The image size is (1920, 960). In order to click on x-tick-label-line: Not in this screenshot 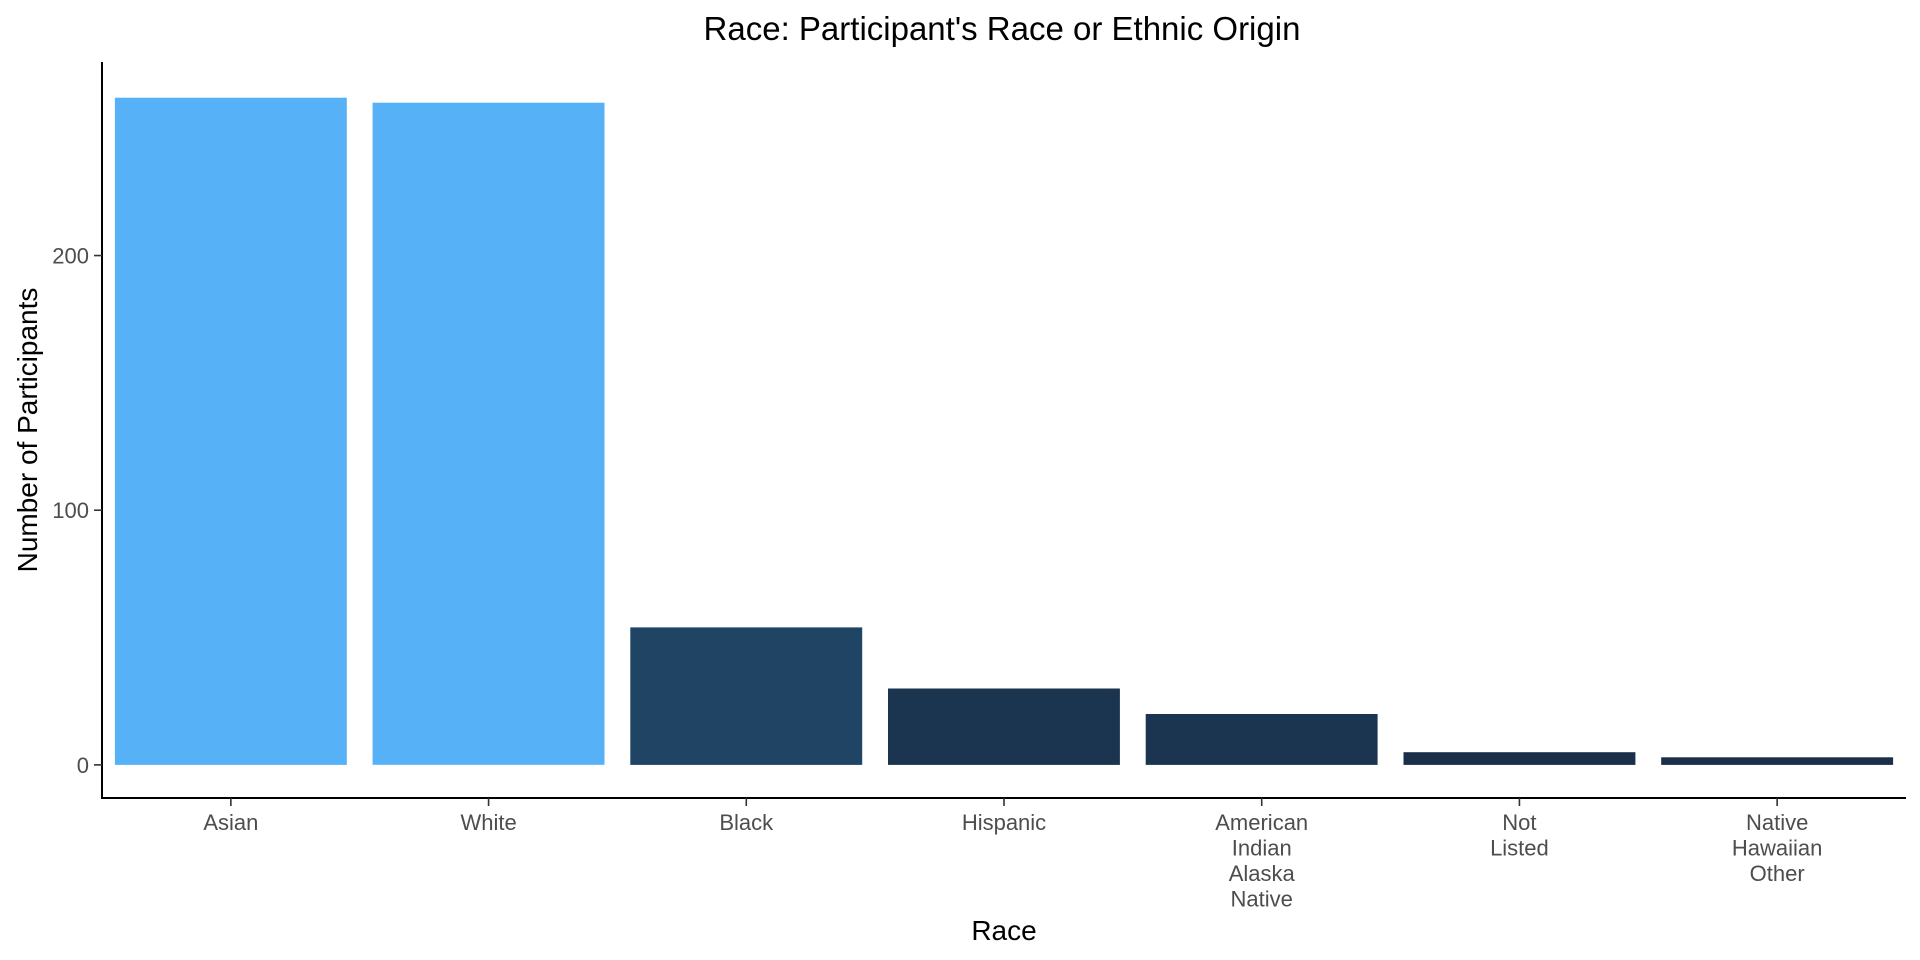, I will do `click(1519, 822)`.